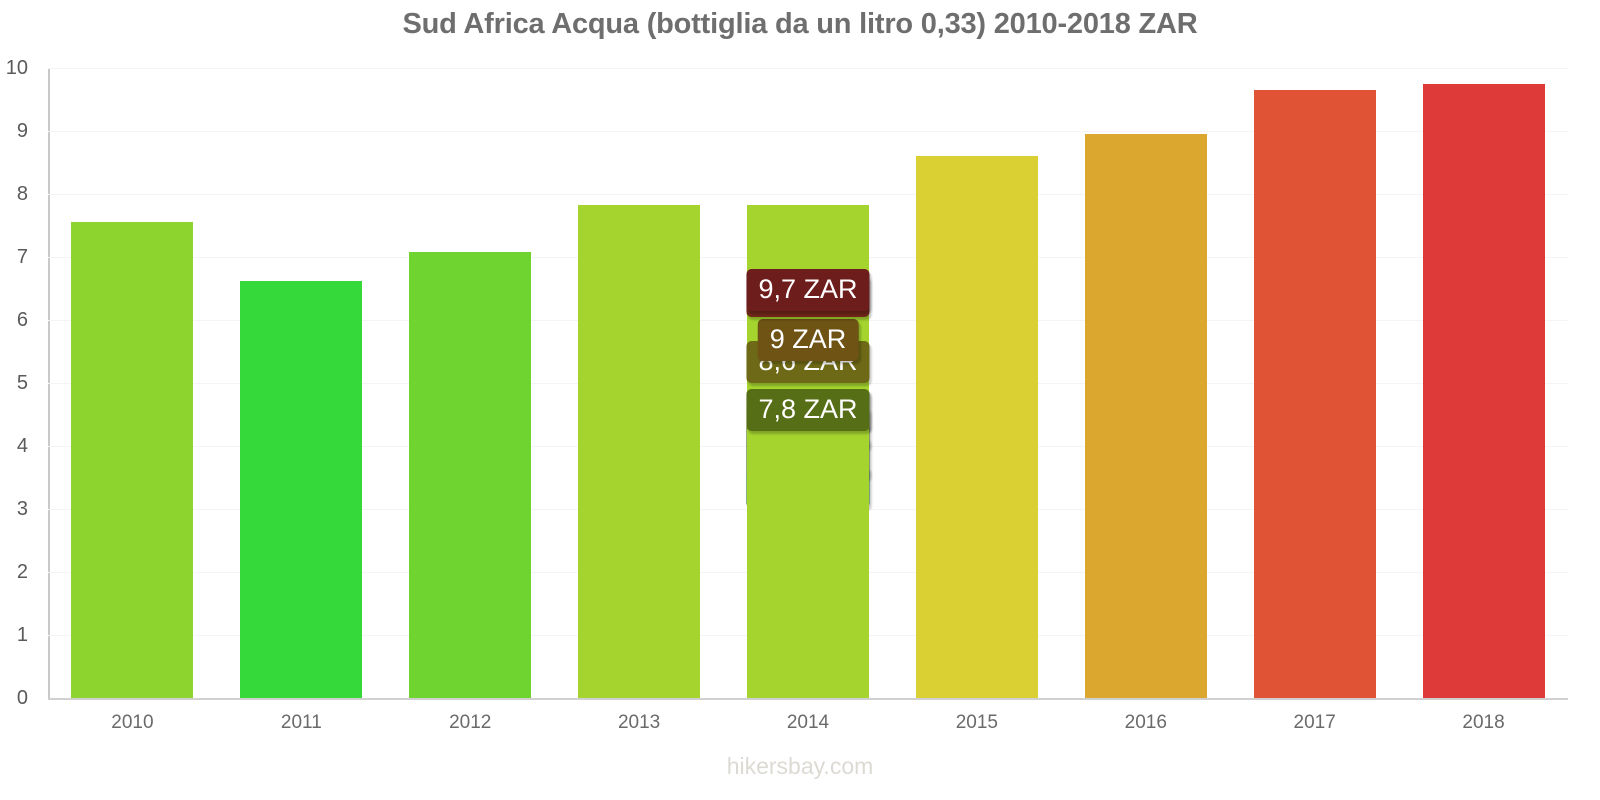 The width and height of the screenshot is (1600, 800). Describe the element at coordinates (301, 489) in the screenshot. I see `bar-2011` at that location.